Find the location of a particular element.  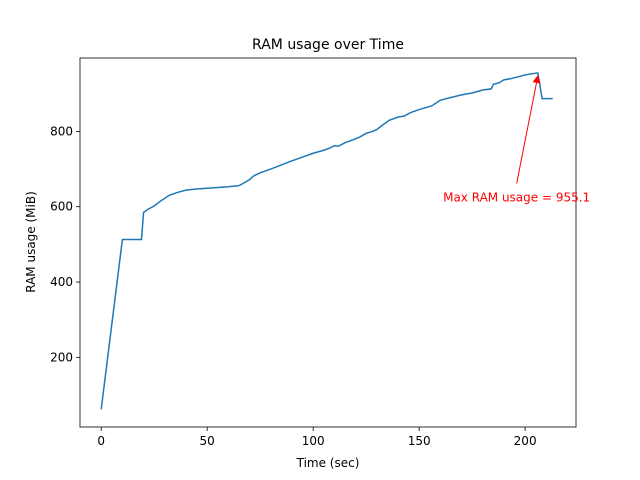

y-axis-label: RAM usage (MiB) is located at coordinates (31, 242).